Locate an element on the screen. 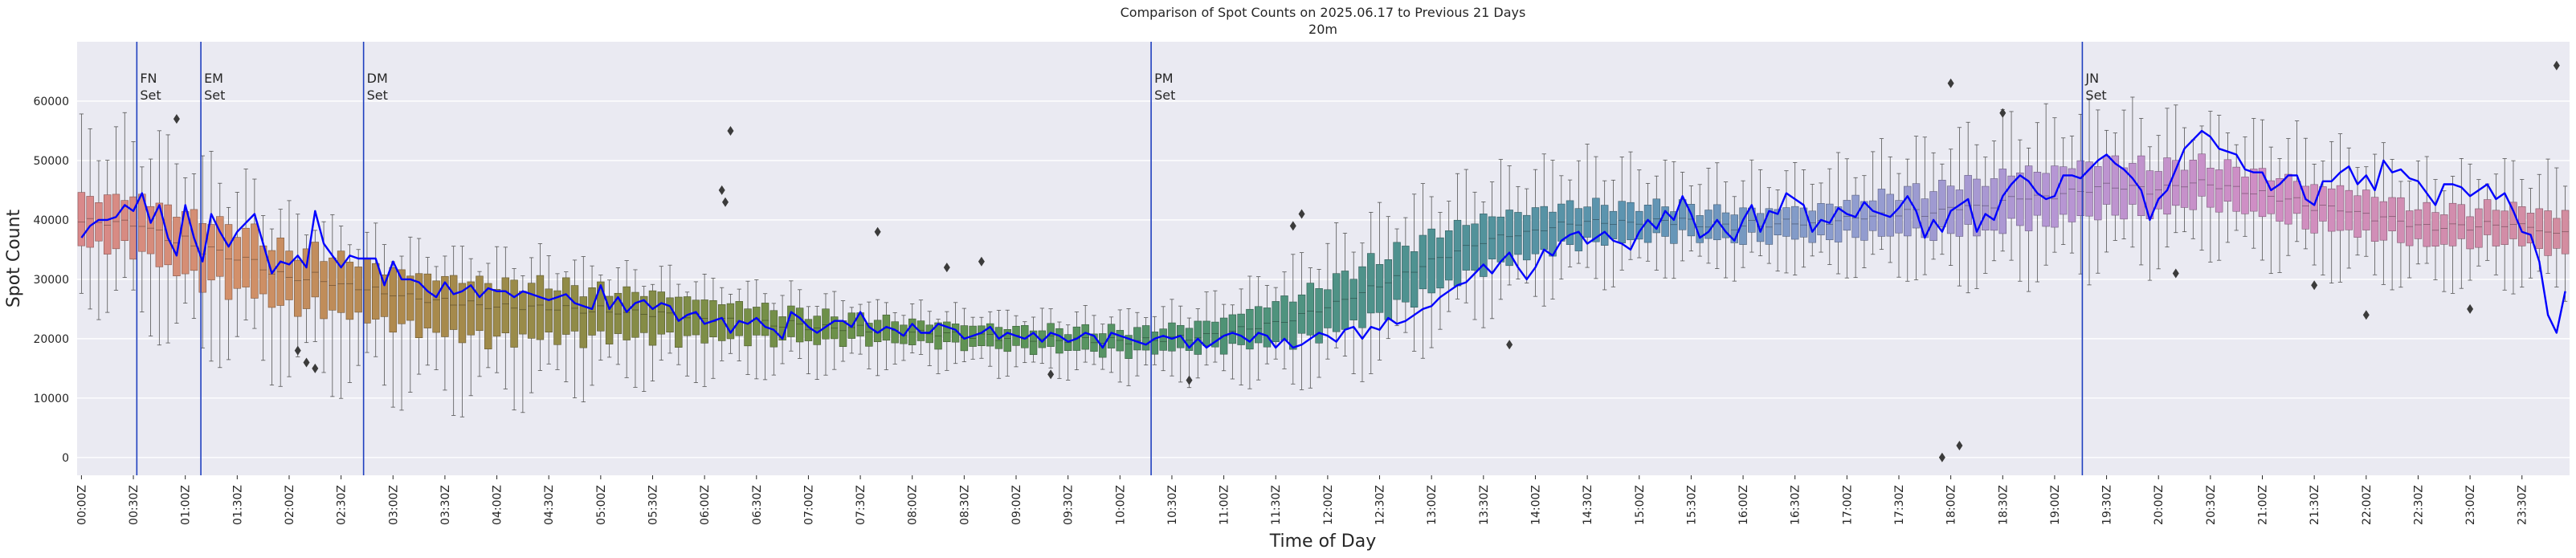  x-tick-label: 17:00Z is located at coordinates (1847, 505).